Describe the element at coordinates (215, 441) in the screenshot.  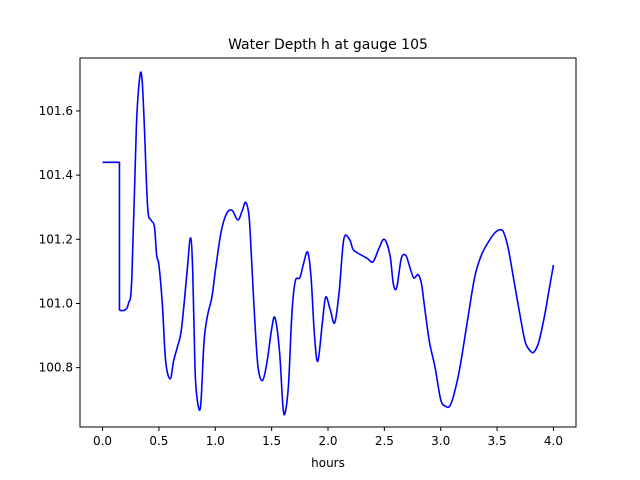
I see `x-tick-label: 1.0` at that location.